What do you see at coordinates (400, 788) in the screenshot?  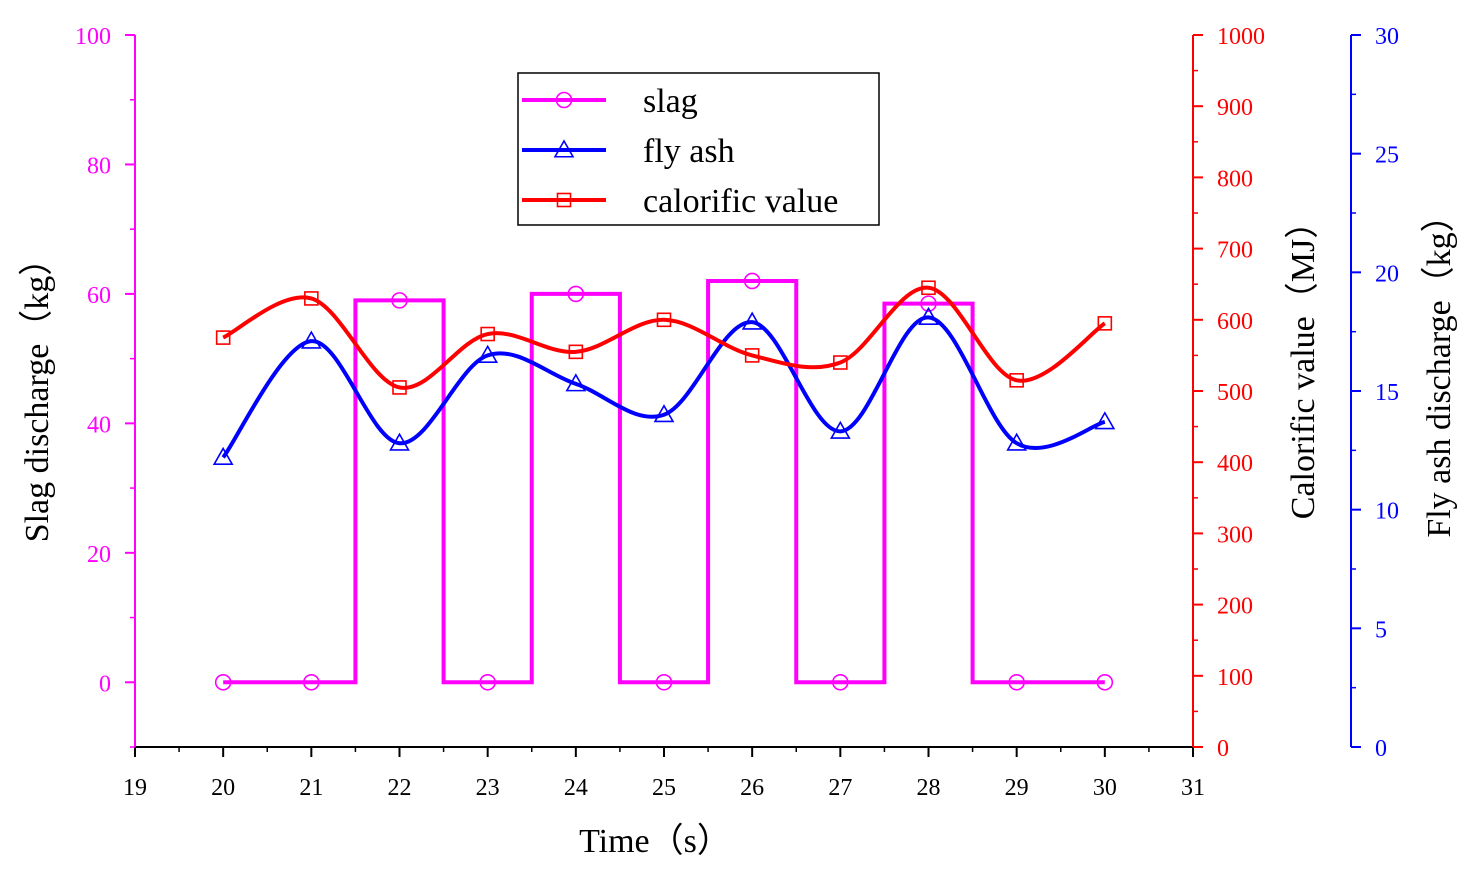 I see `x-tick-label: 22` at bounding box center [400, 788].